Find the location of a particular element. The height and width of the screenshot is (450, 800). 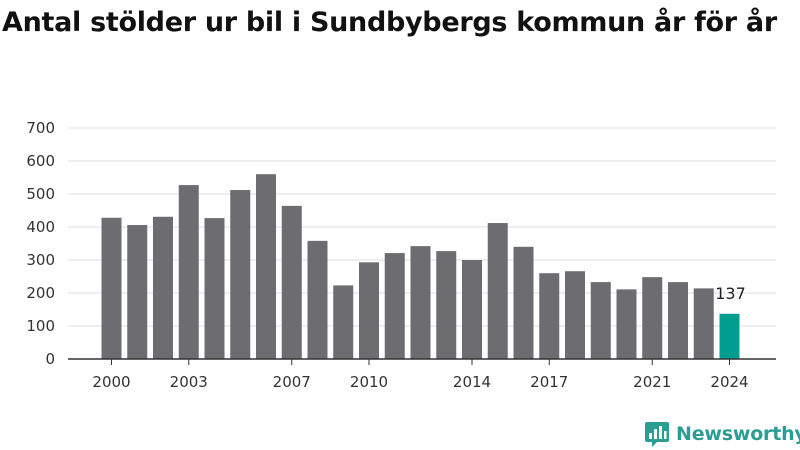

y-tick-label: 300 is located at coordinates (40, 260).